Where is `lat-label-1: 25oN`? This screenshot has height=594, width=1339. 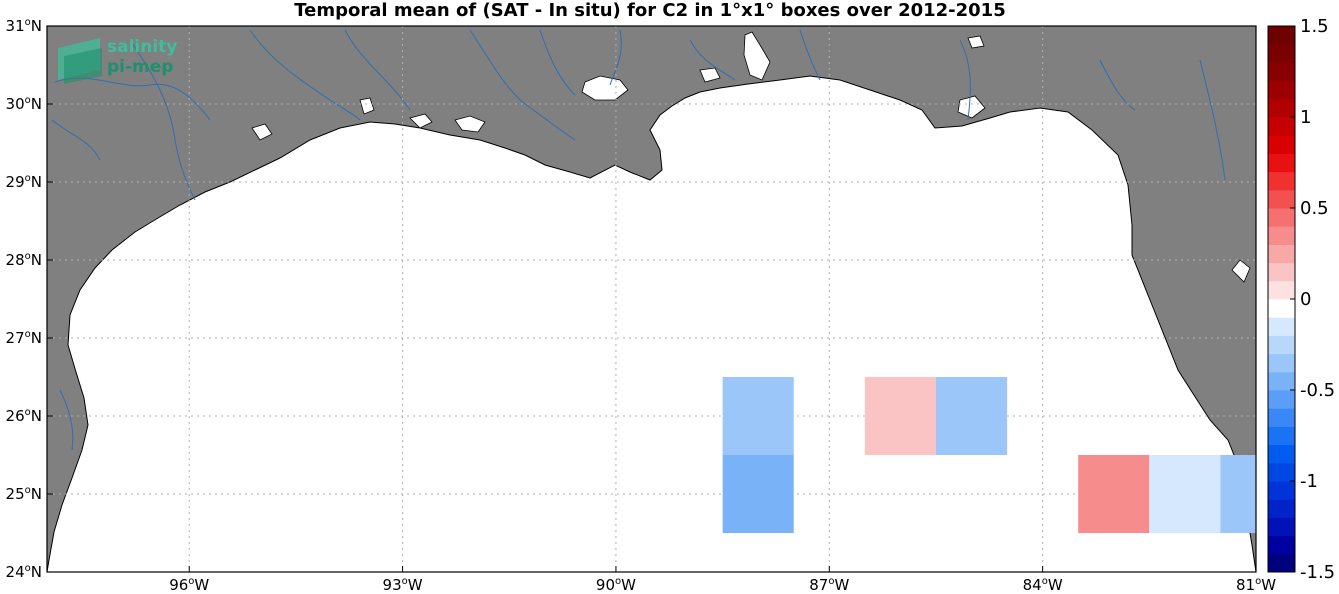 lat-label-1: 25oN is located at coordinates (24, 494).